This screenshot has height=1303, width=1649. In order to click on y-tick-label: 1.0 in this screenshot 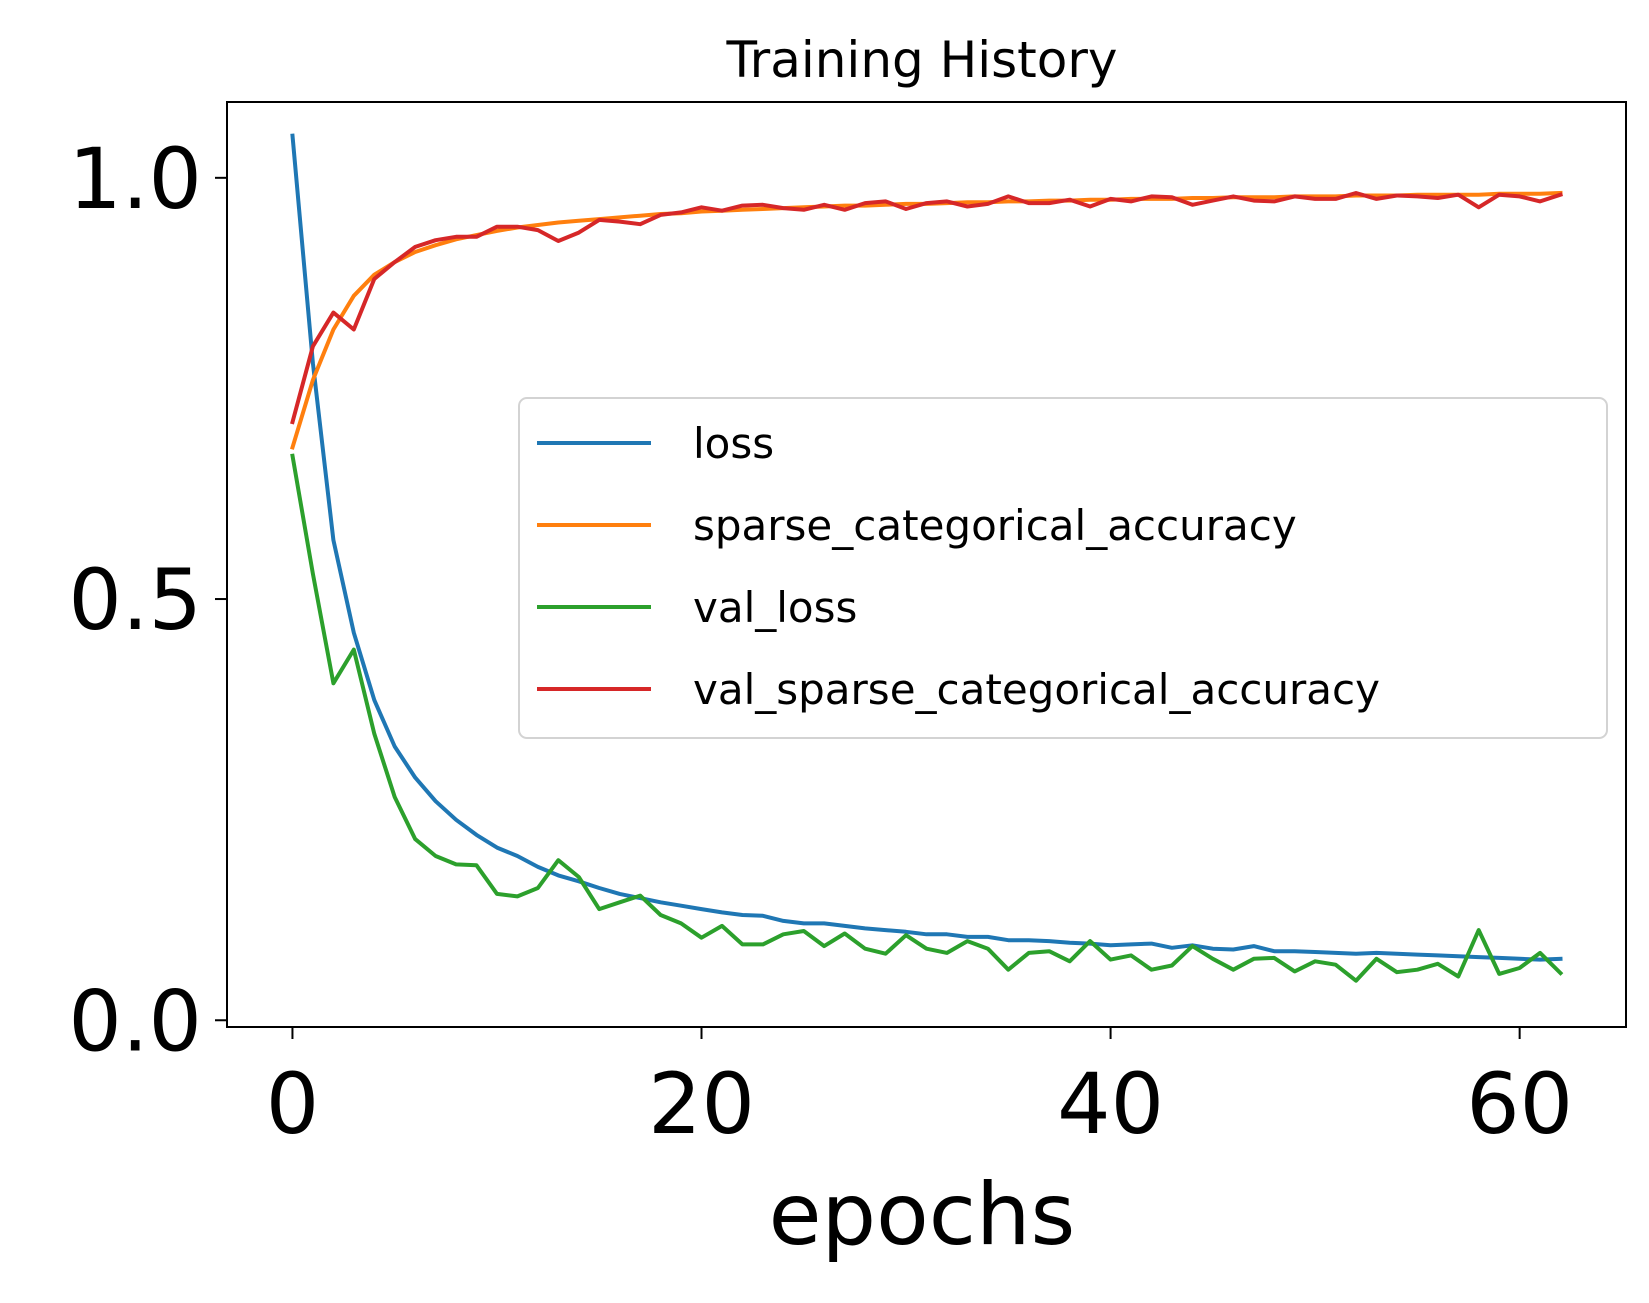, I will do `click(135, 179)`.